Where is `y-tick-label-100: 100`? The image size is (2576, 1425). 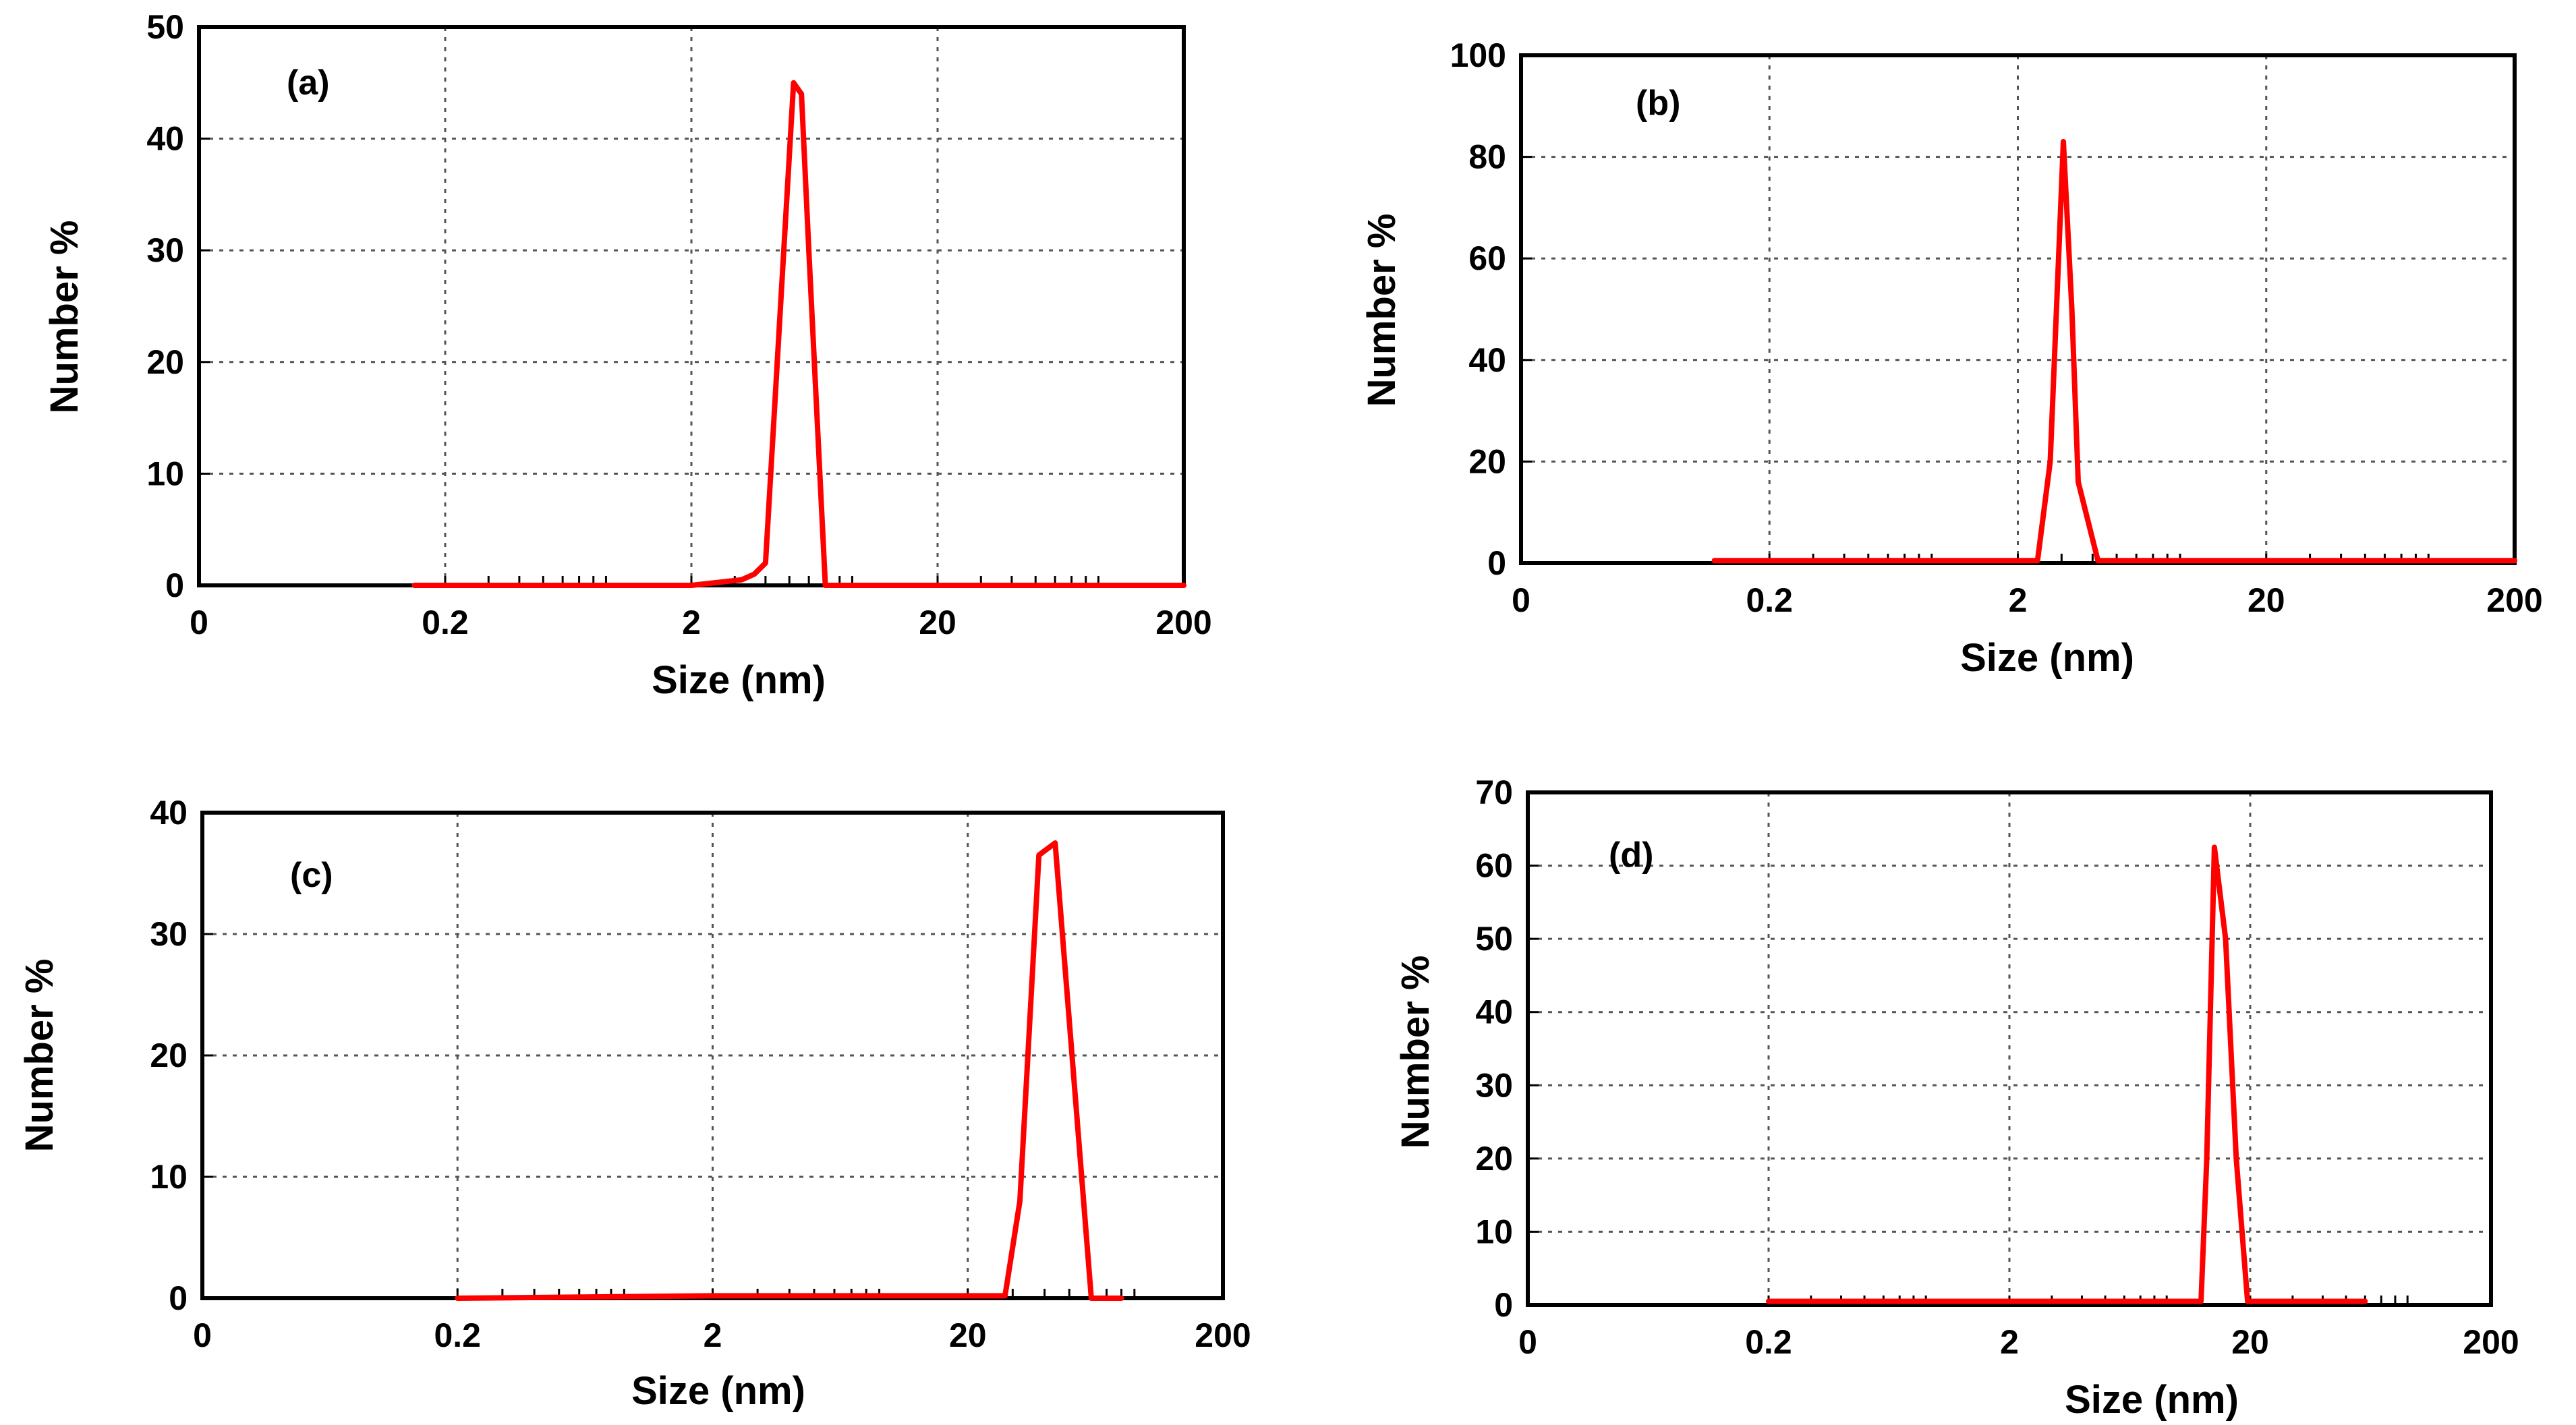 y-tick-label-100: 100 is located at coordinates (1478, 55).